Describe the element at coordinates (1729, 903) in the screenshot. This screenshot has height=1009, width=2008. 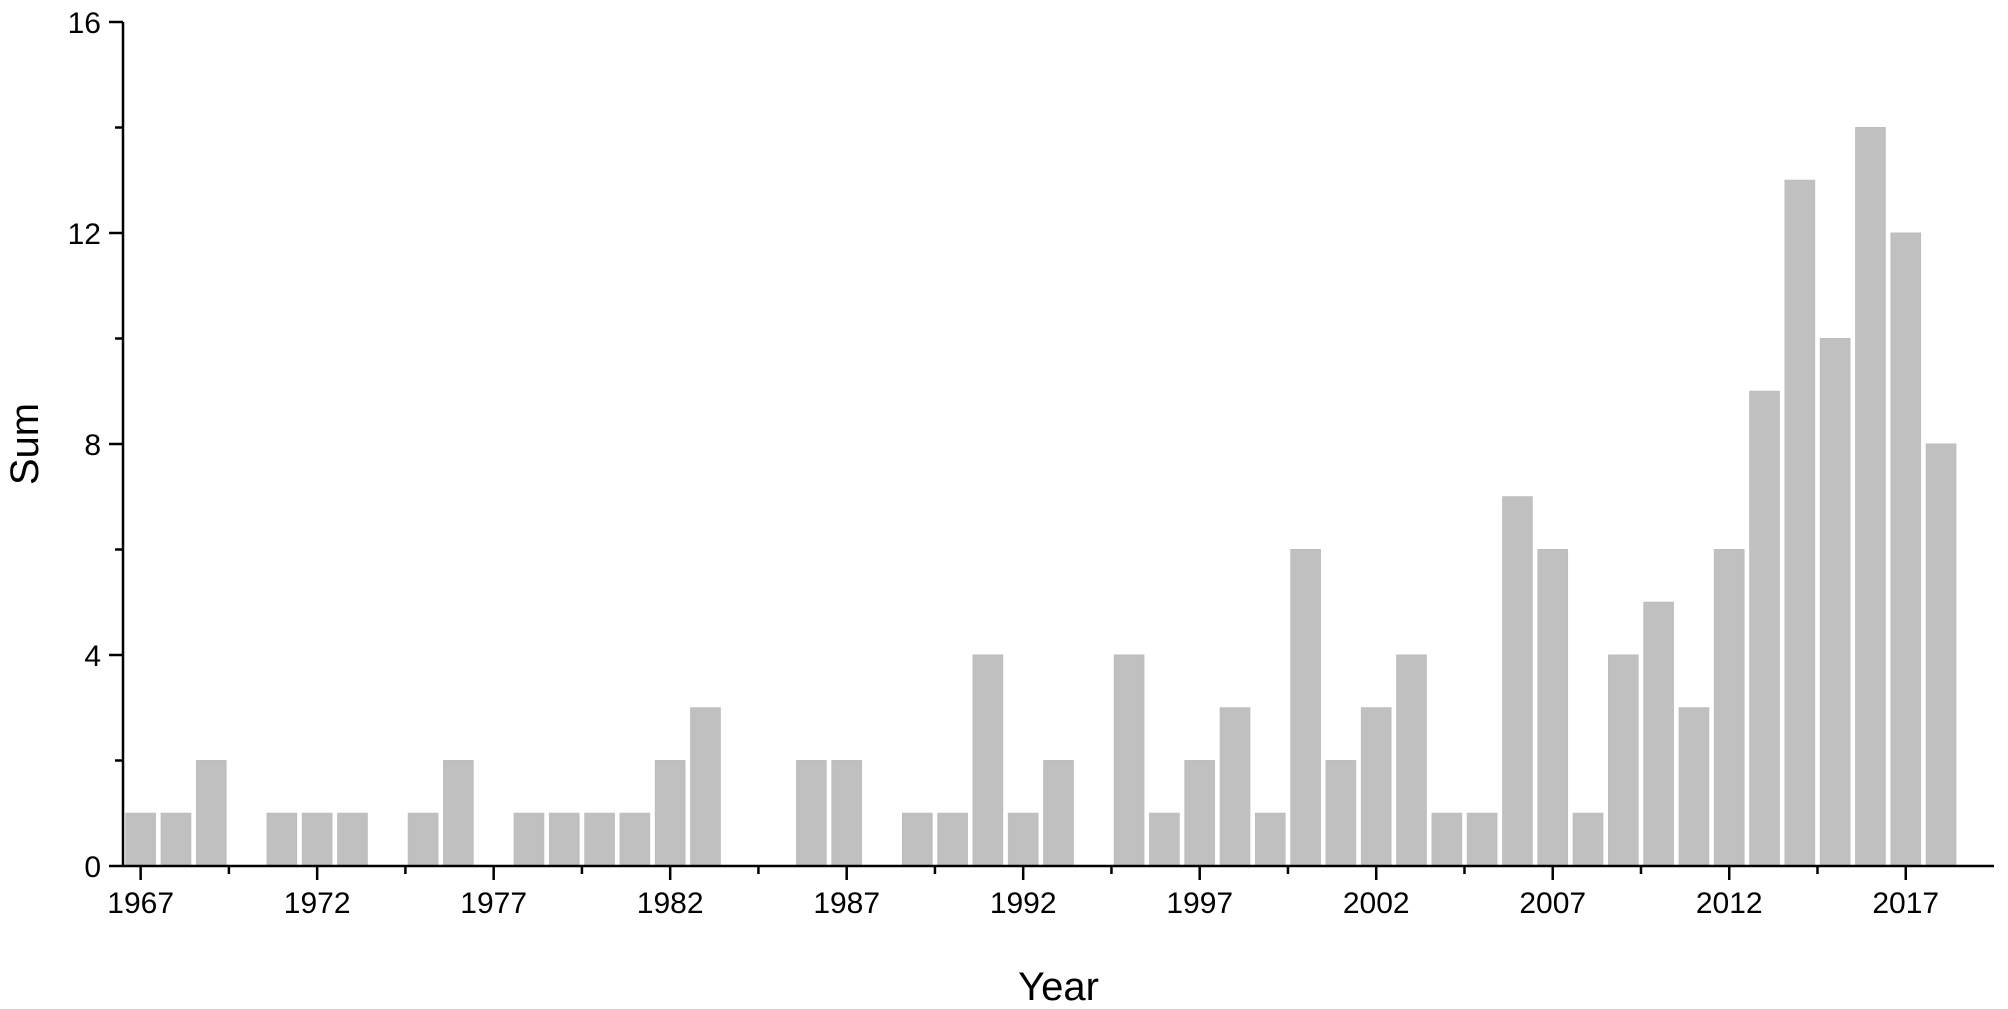
I see `x-tick-label-2012: 2012` at that location.